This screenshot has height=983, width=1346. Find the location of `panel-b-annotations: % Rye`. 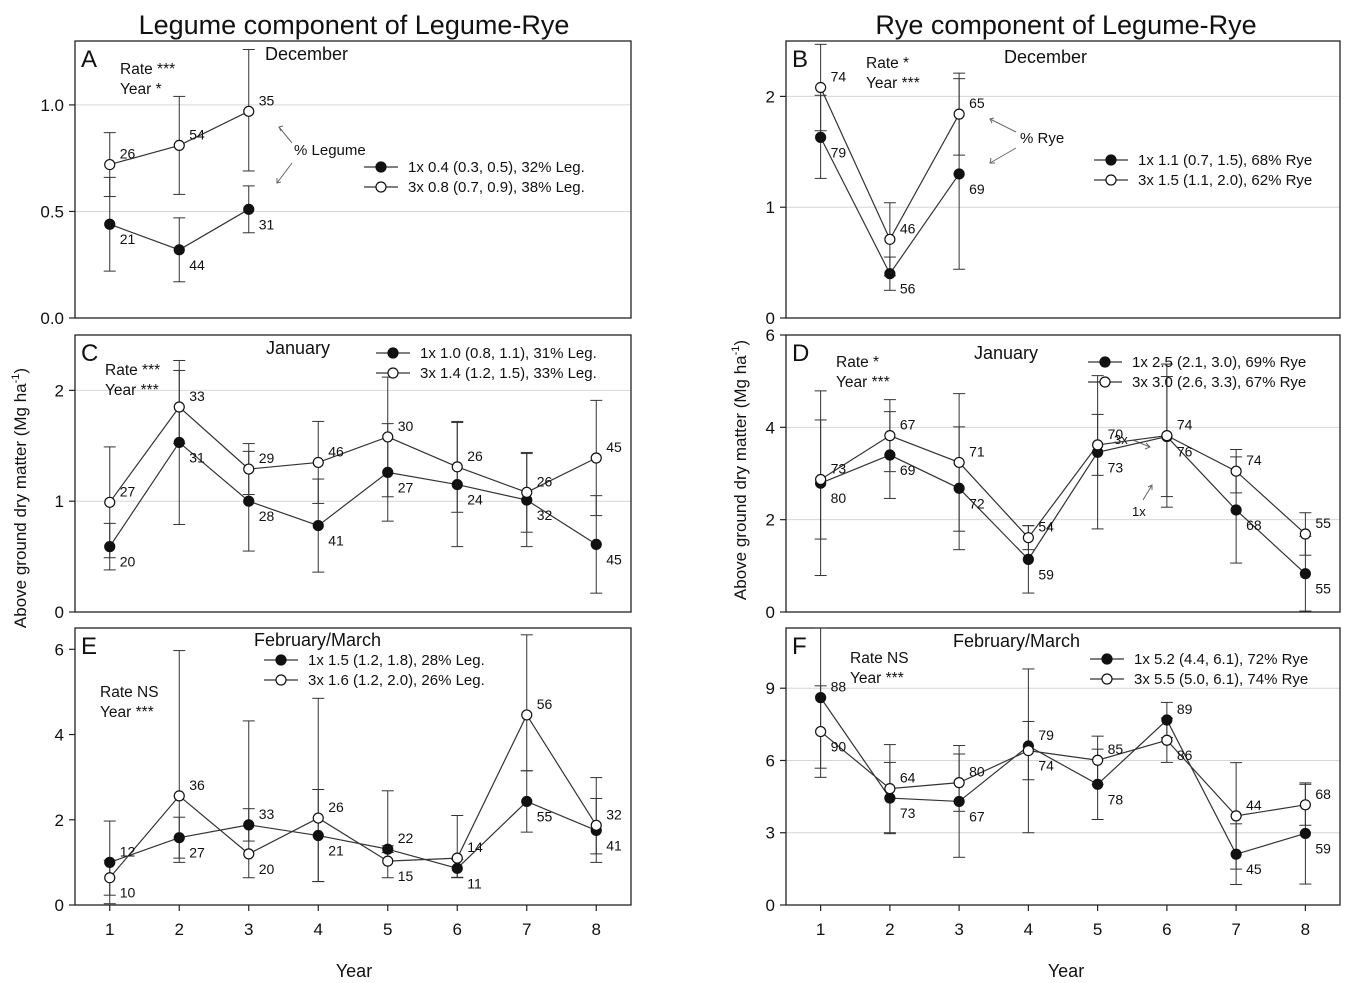

panel-b-annotations: % Rye is located at coordinates (1026, 140).